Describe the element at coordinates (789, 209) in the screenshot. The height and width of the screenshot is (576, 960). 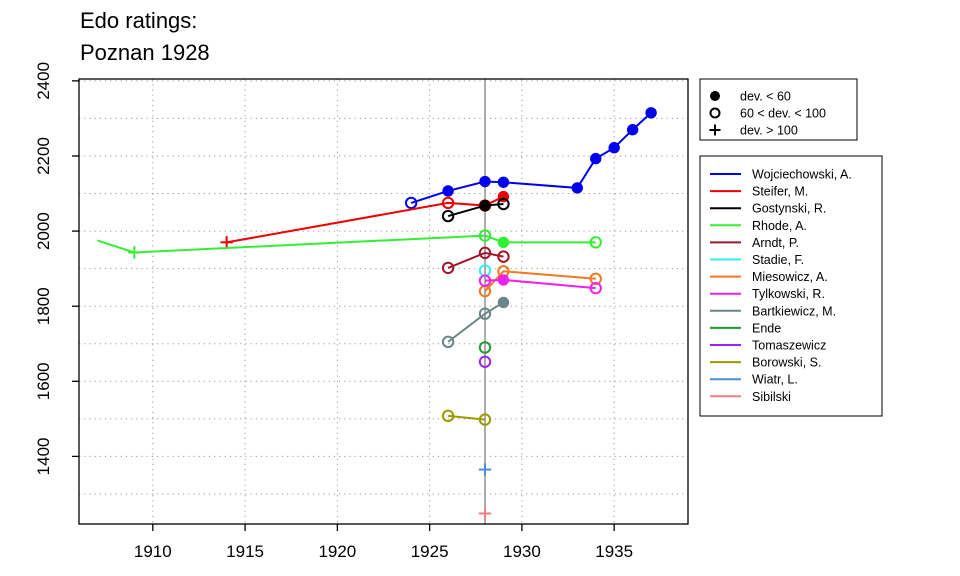
I see `legend-label: Gostynski, R.` at that location.